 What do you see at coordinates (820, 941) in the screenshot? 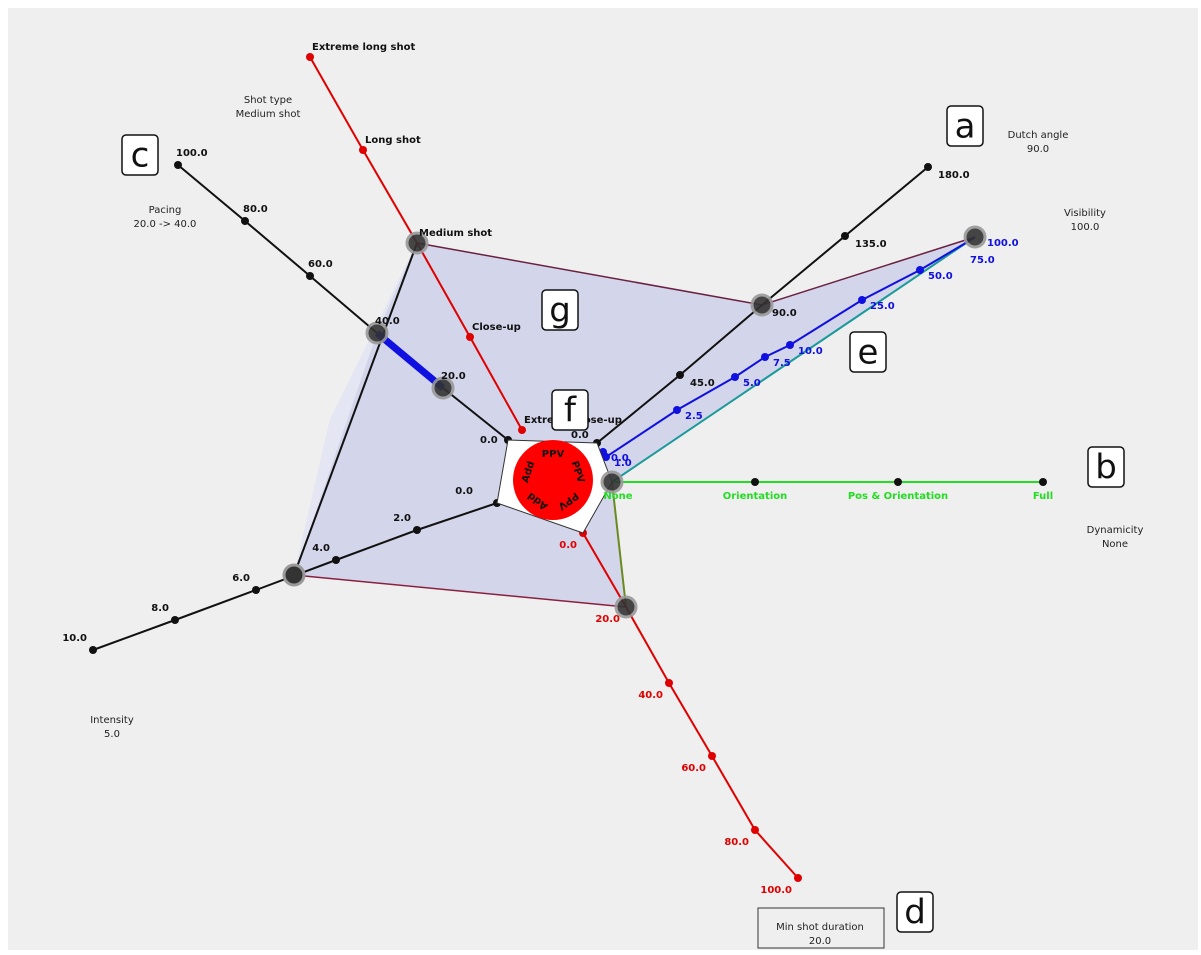
I see `axis-value: 20.0` at bounding box center [820, 941].